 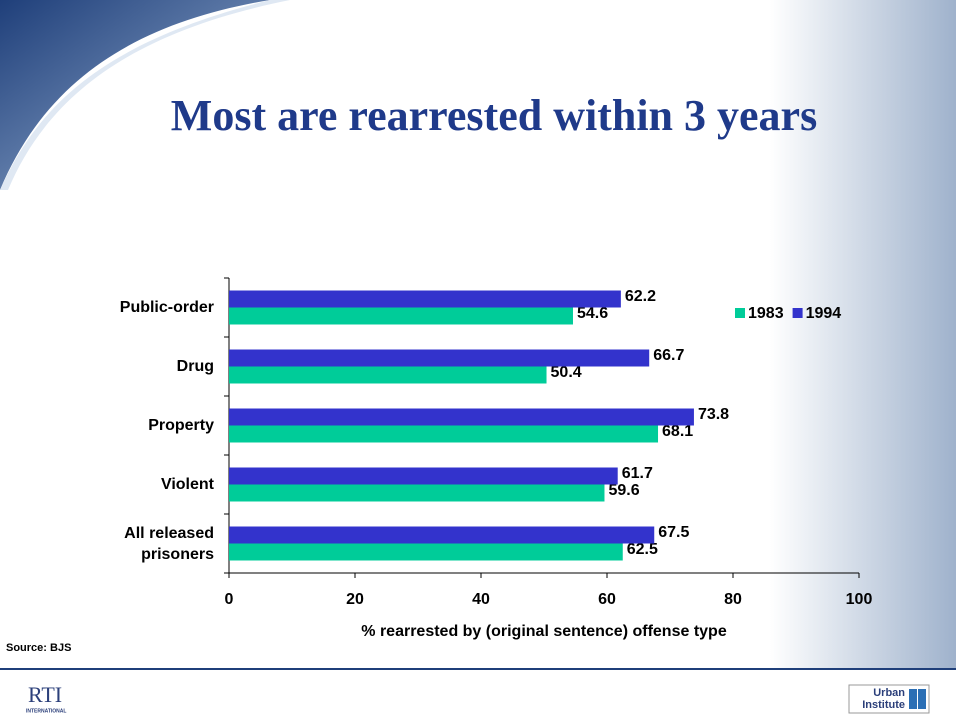 What do you see at coordinates (607, 599) in the screenshot?
I see `x-tick-label: 60` at bounding box center [607, 599].